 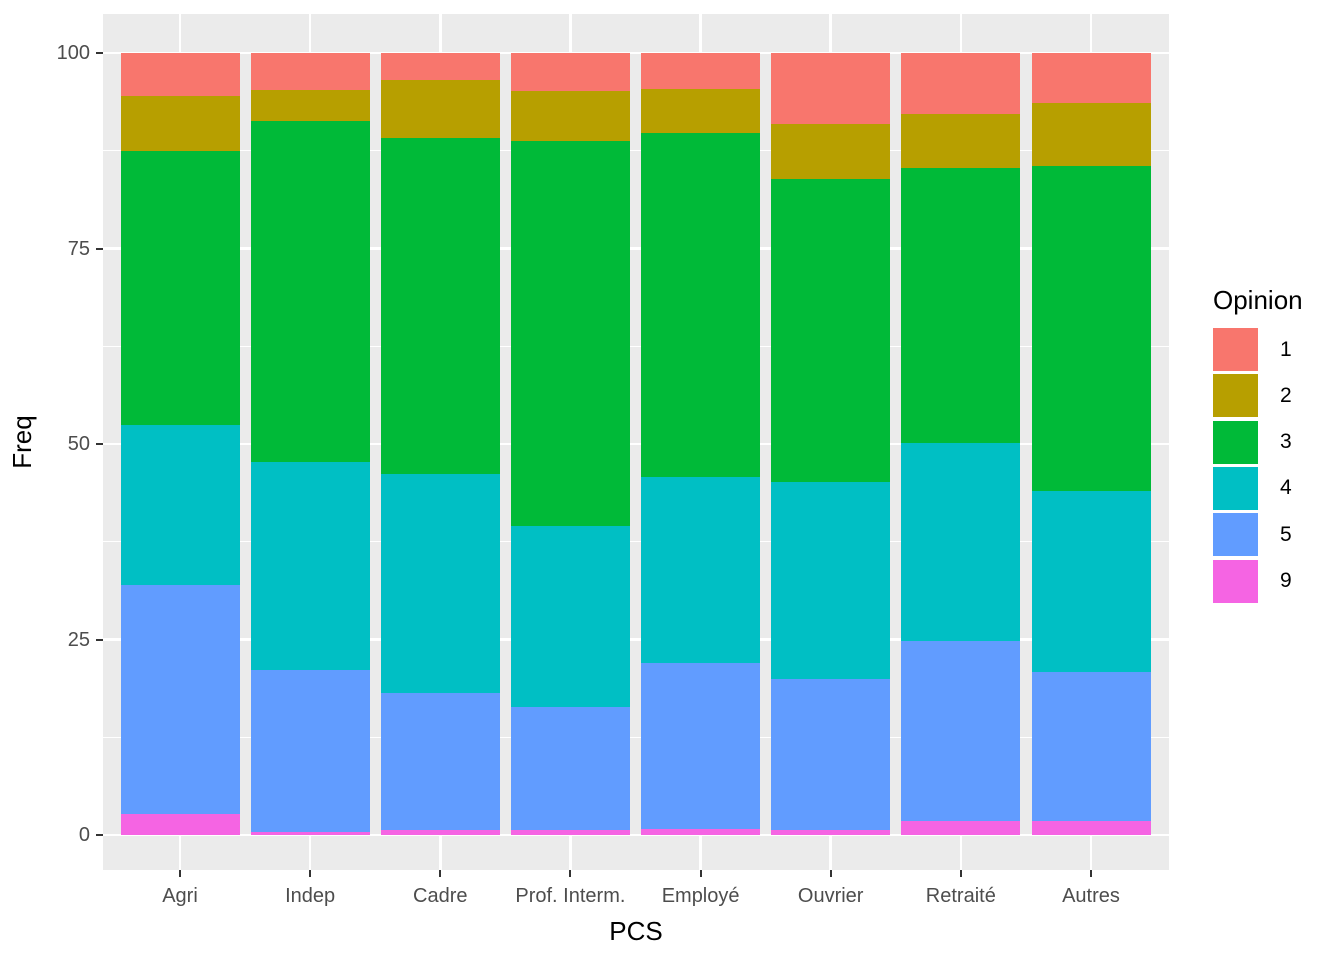 I want to click on x-tick-label: Retraité, so click(x=960, y=896).